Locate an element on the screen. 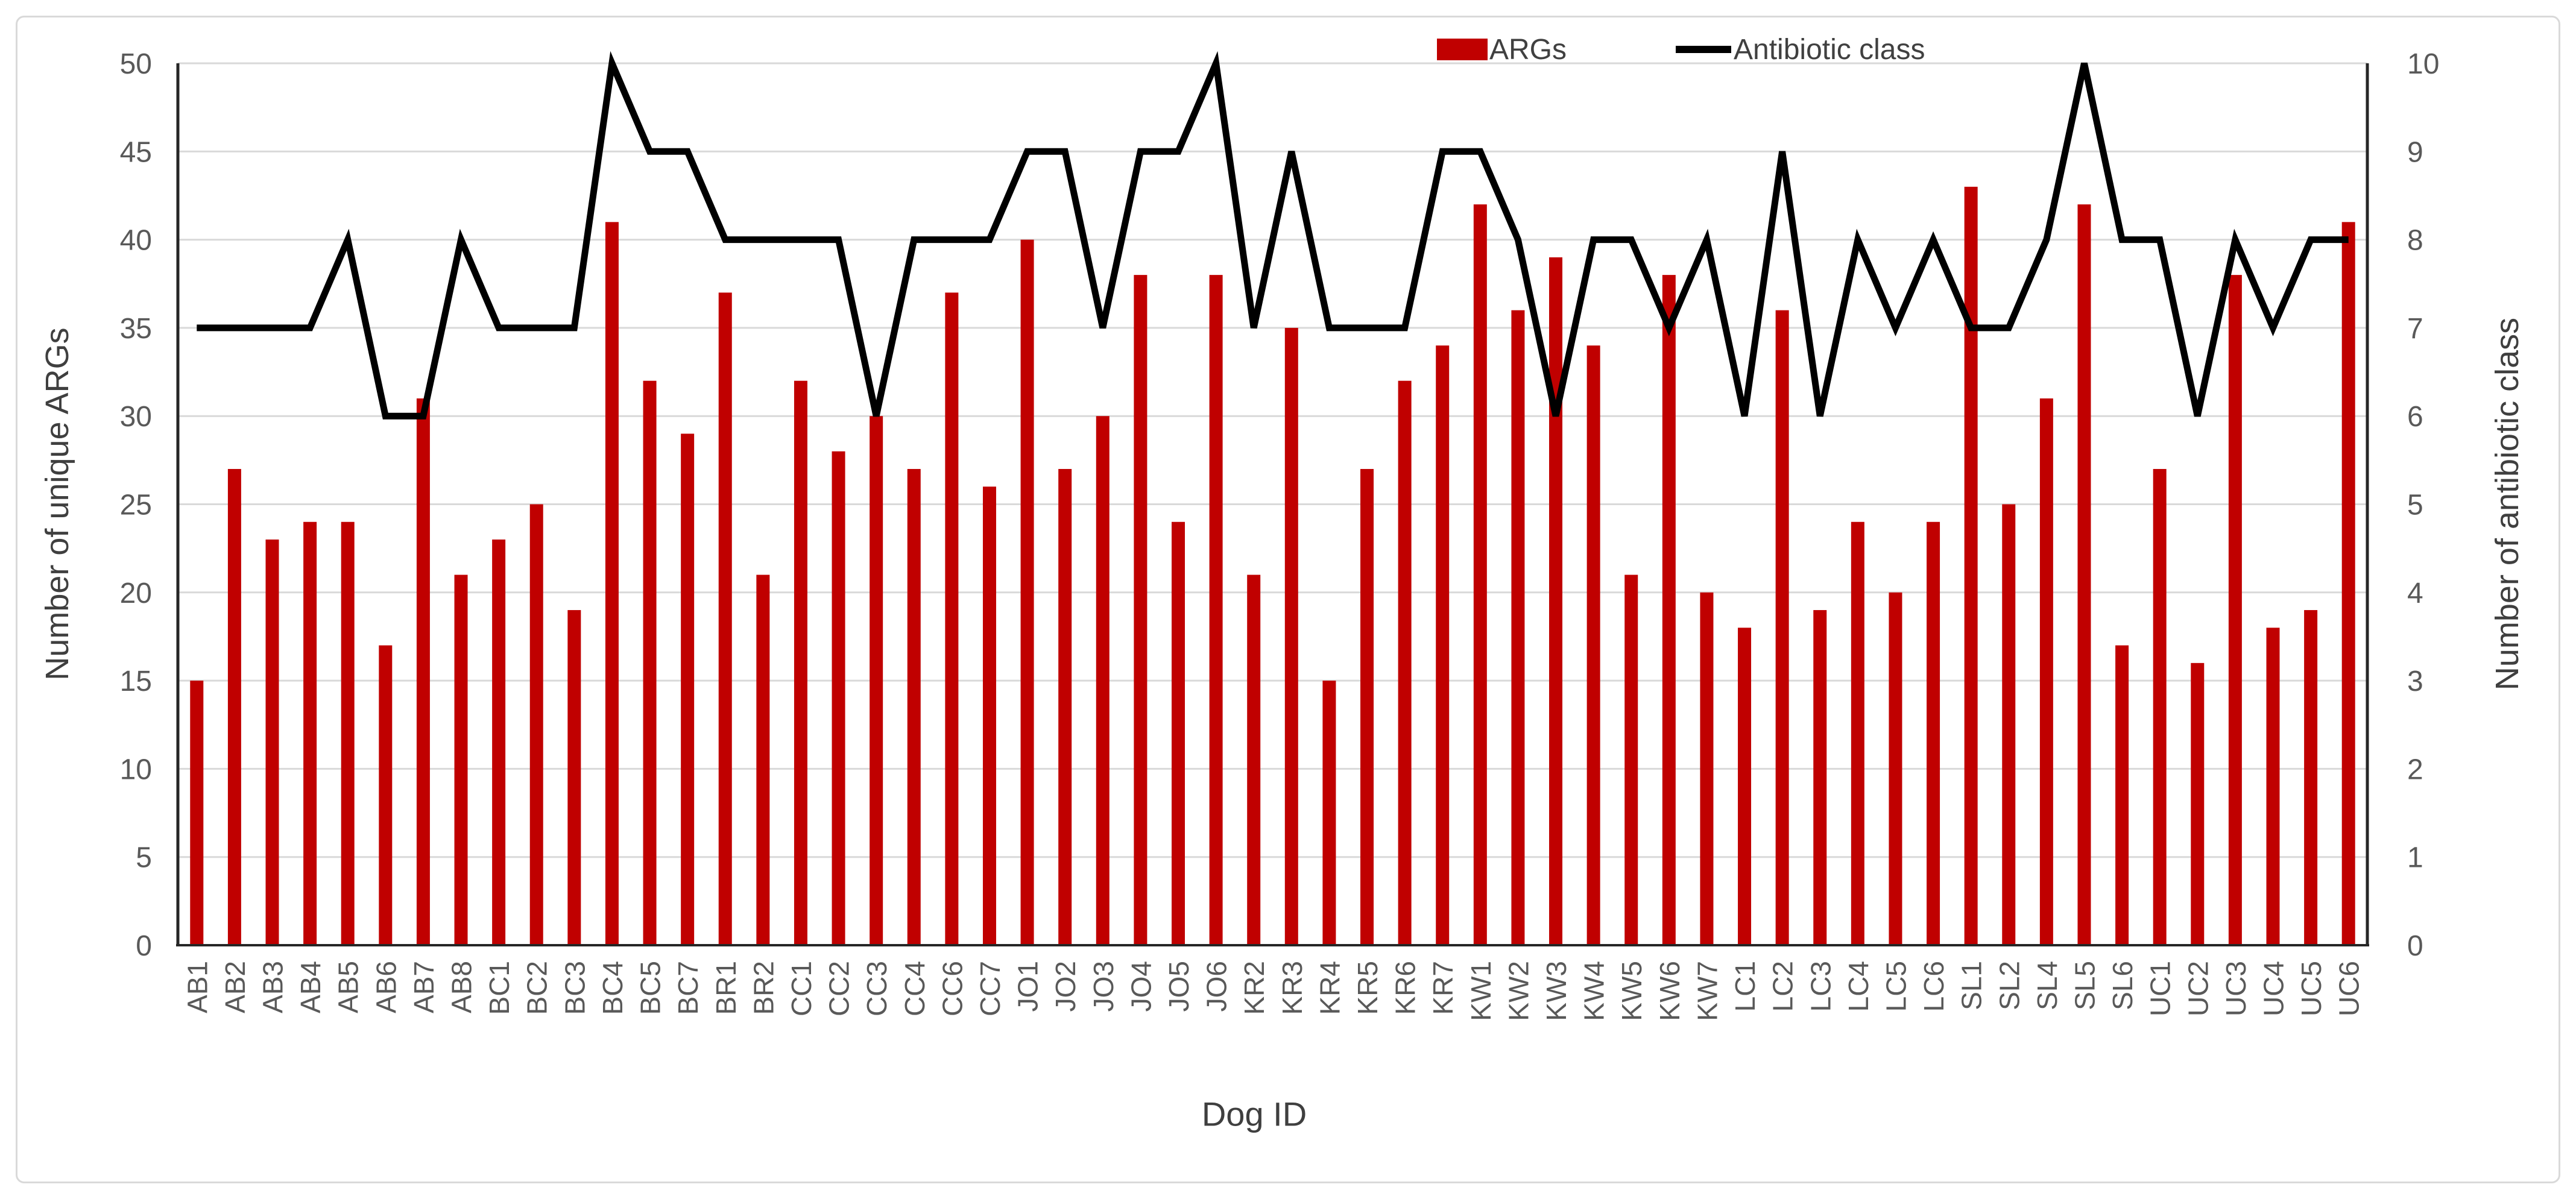  x-tick-label-UC3: UC3 is located at coordinates (2236, 988).